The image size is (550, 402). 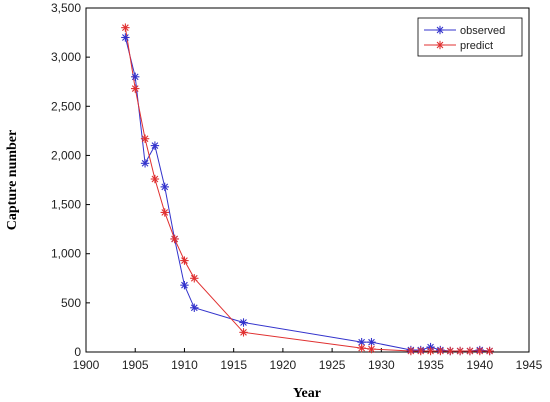 What do you see at coordinates (184, 365) in the screenshot?
I see `x-tick-label: 1910` at bounding box center [184, 365].